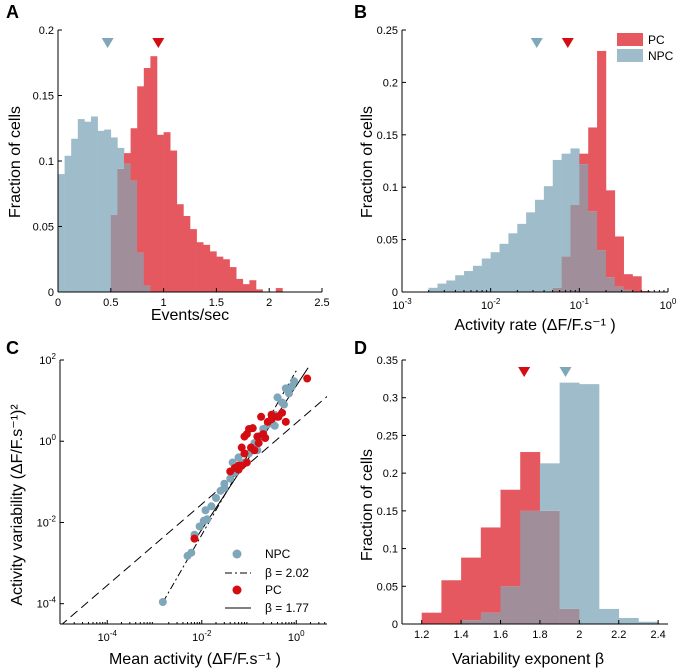  I want to click on x-tick-label: 1.2, so click(421, 635).